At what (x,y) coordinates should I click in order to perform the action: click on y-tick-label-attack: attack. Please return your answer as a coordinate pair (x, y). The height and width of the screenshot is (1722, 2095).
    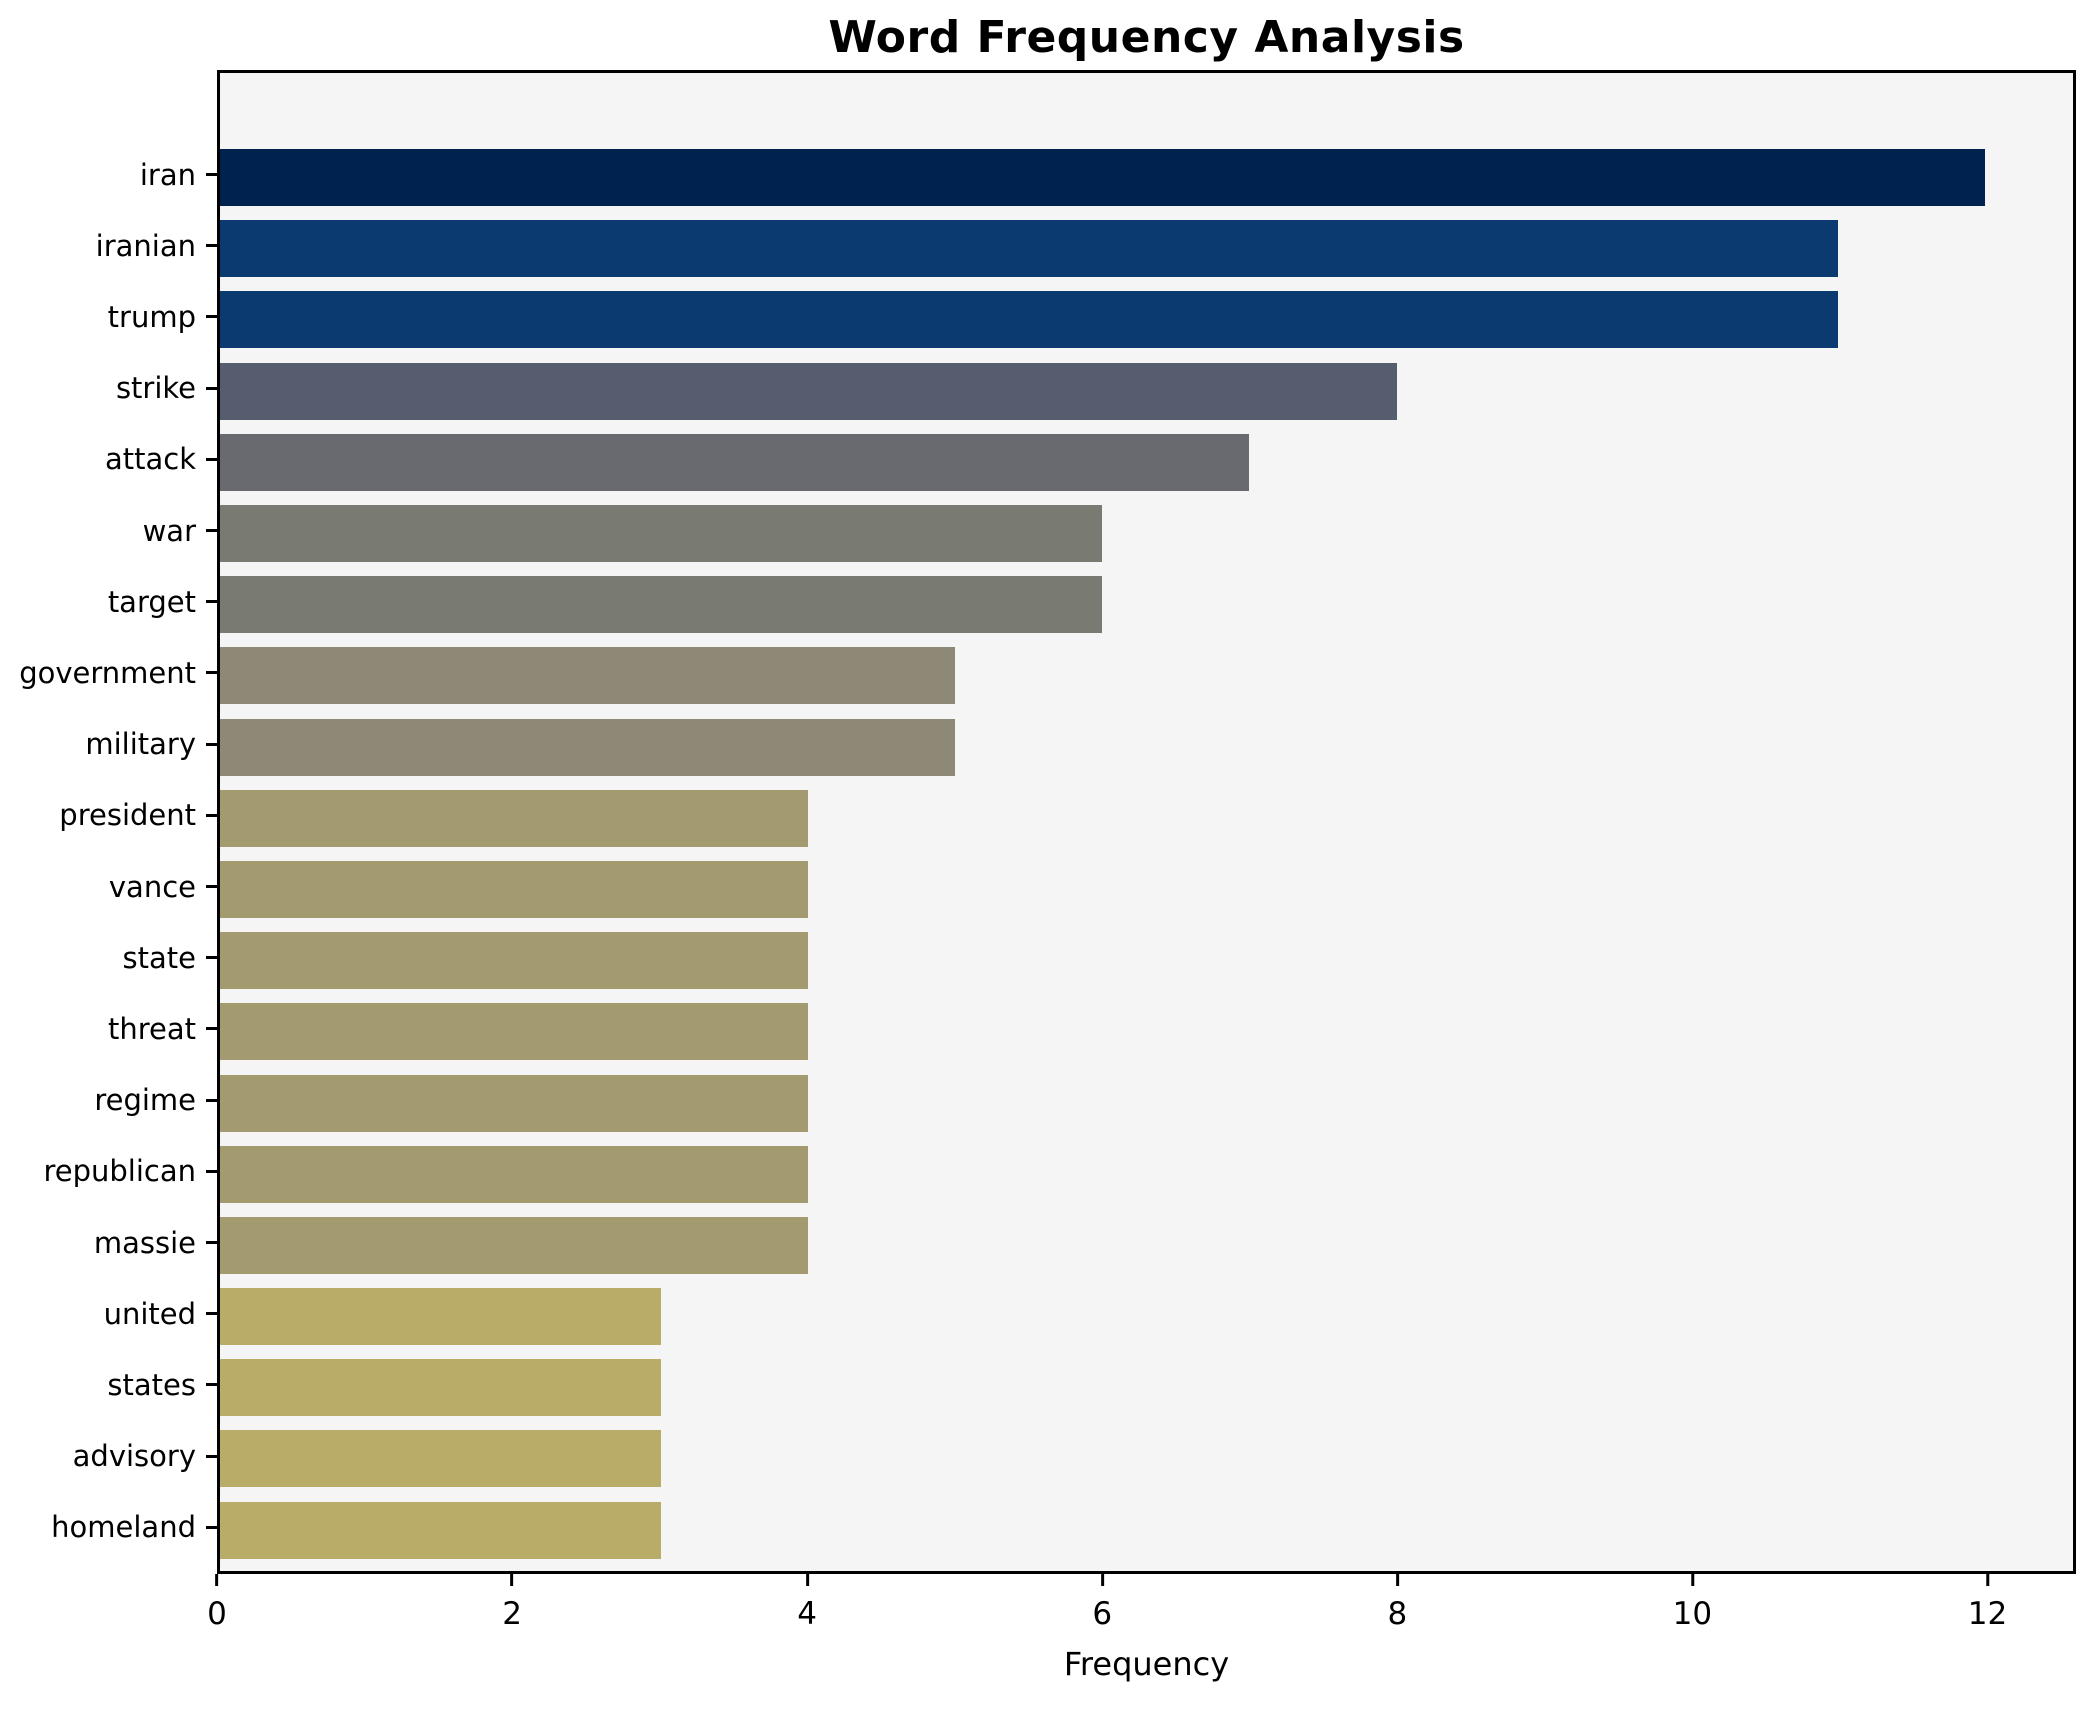
    Looking at the image, I should click on (150, 459).